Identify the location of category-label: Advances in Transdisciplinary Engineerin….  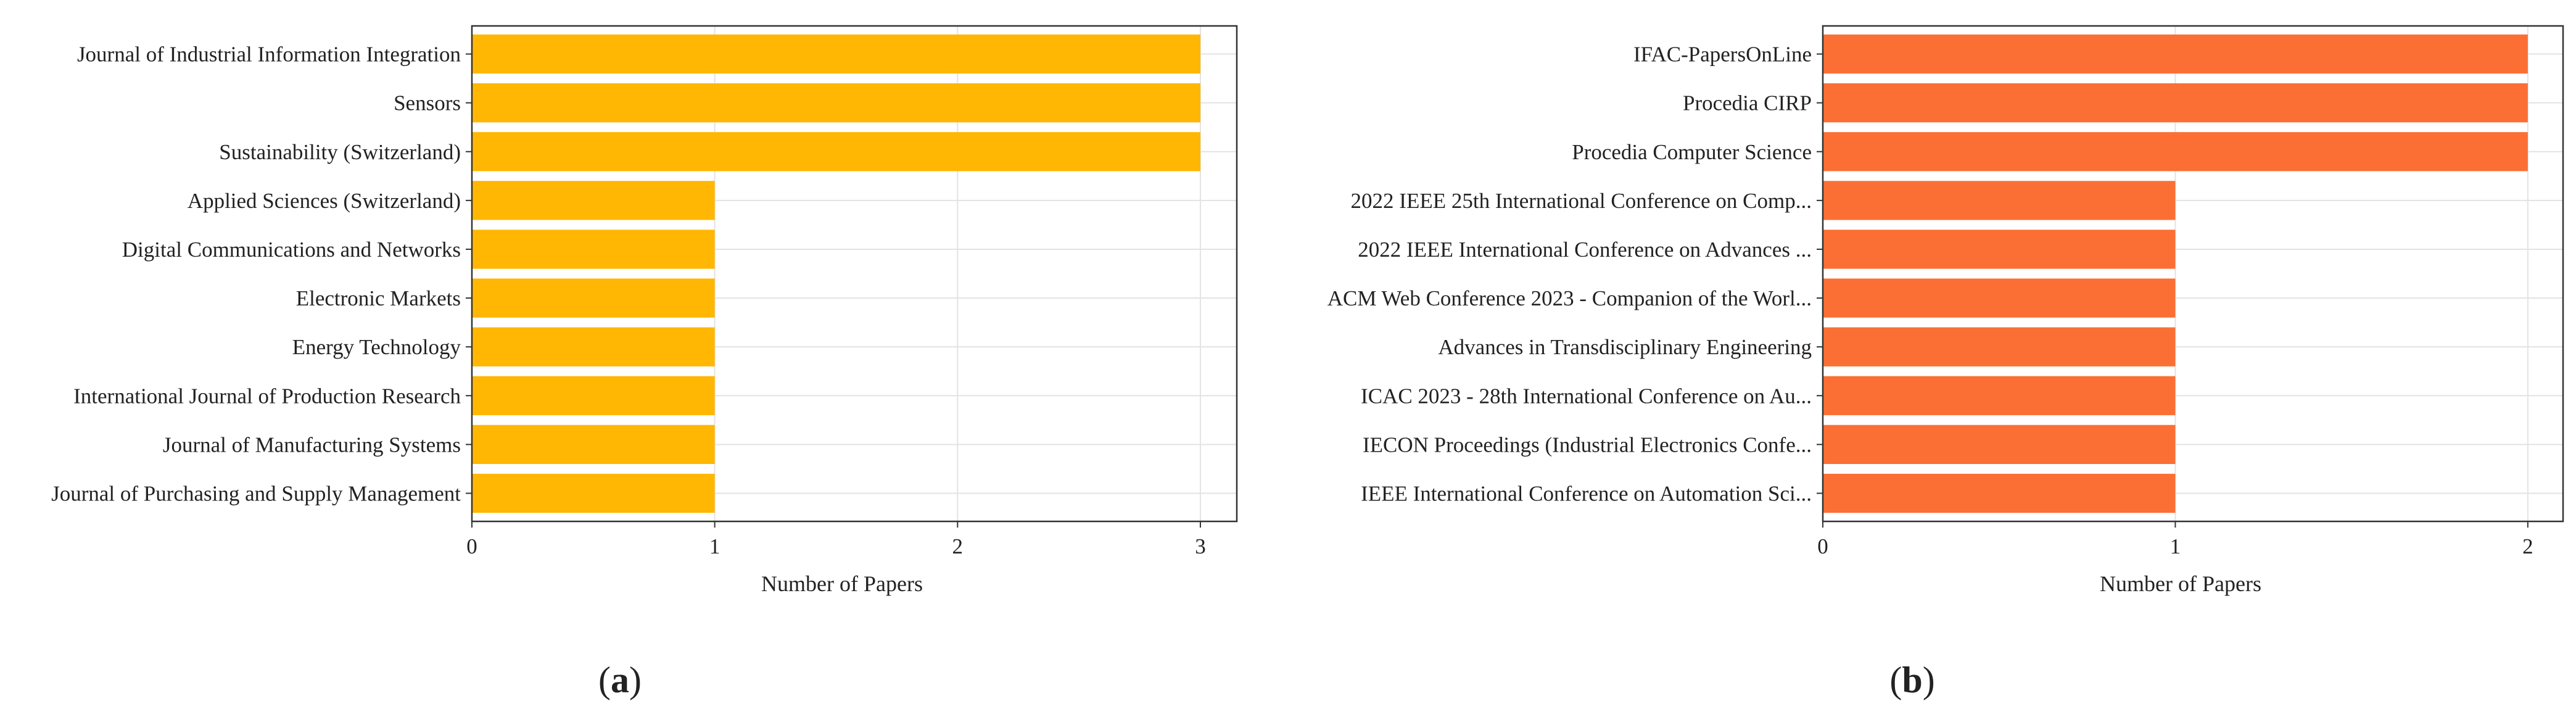
(1625, 347).